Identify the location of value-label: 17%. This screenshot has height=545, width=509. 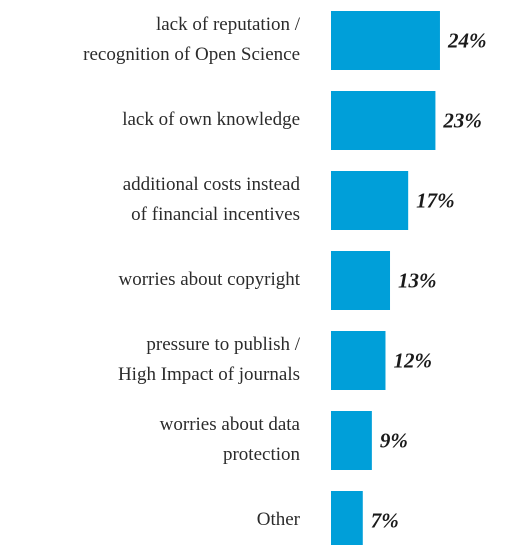
(435, 200).